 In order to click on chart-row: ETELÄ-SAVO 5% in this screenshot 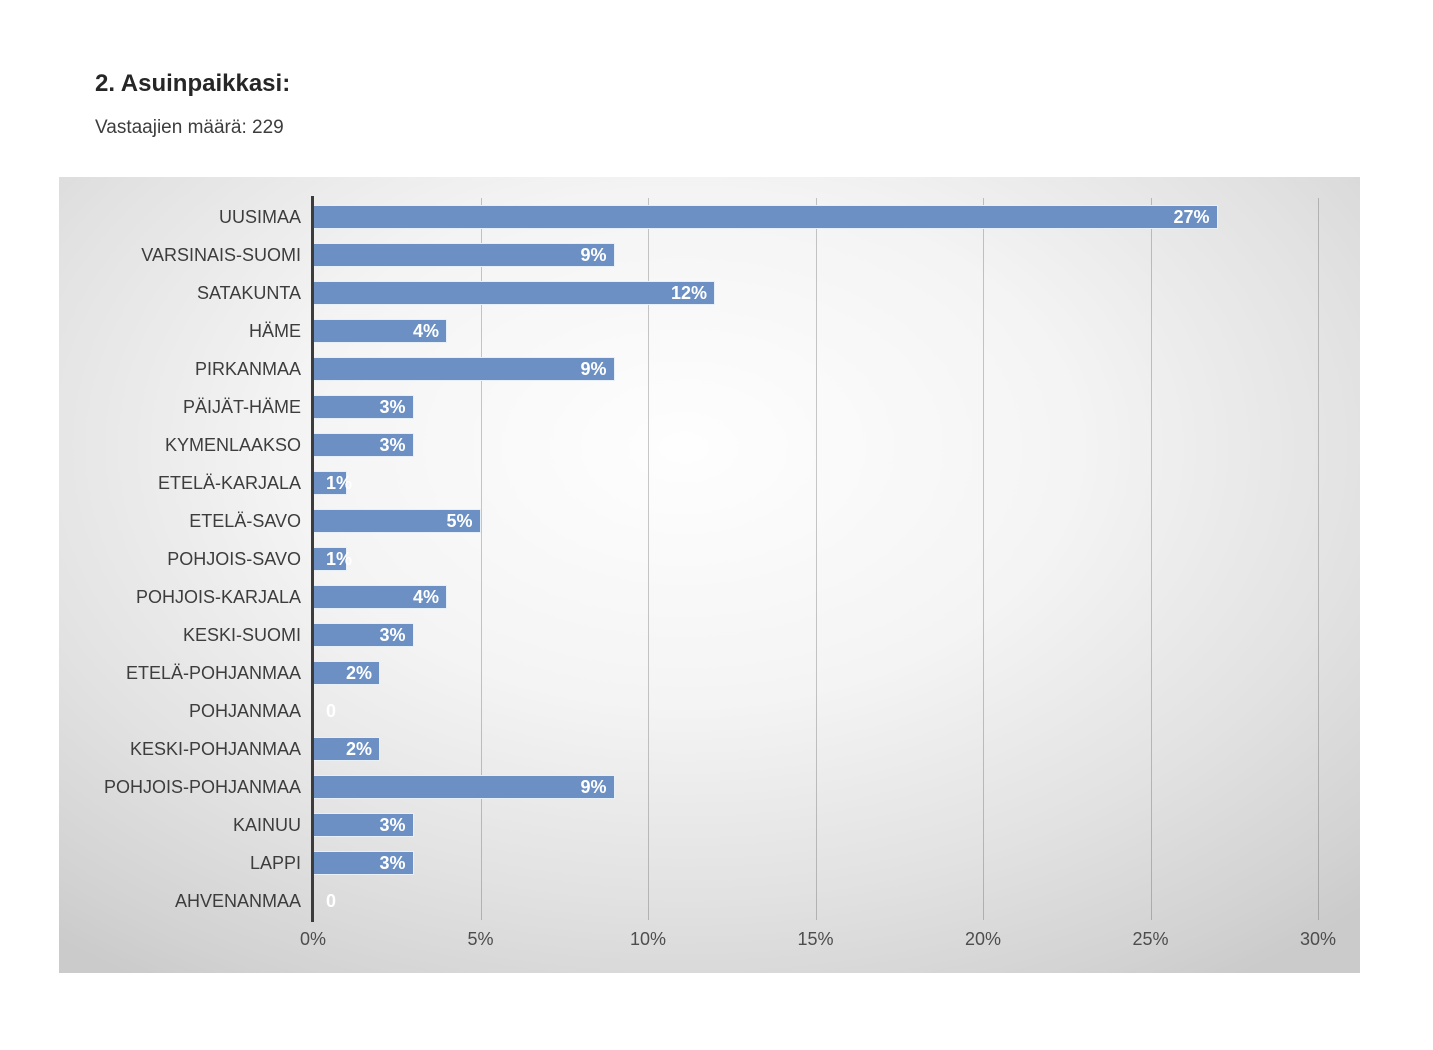, I will do `click(709, 521)`.